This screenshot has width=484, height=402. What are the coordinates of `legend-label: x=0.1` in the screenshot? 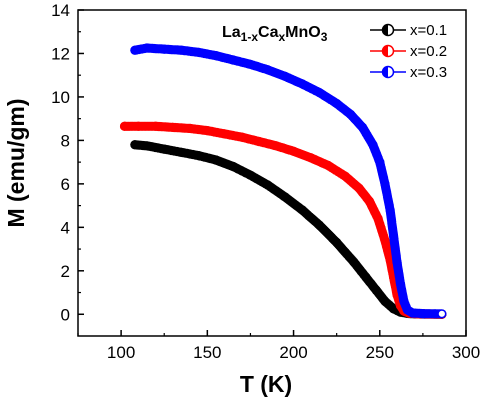 It's located at (428, 30).